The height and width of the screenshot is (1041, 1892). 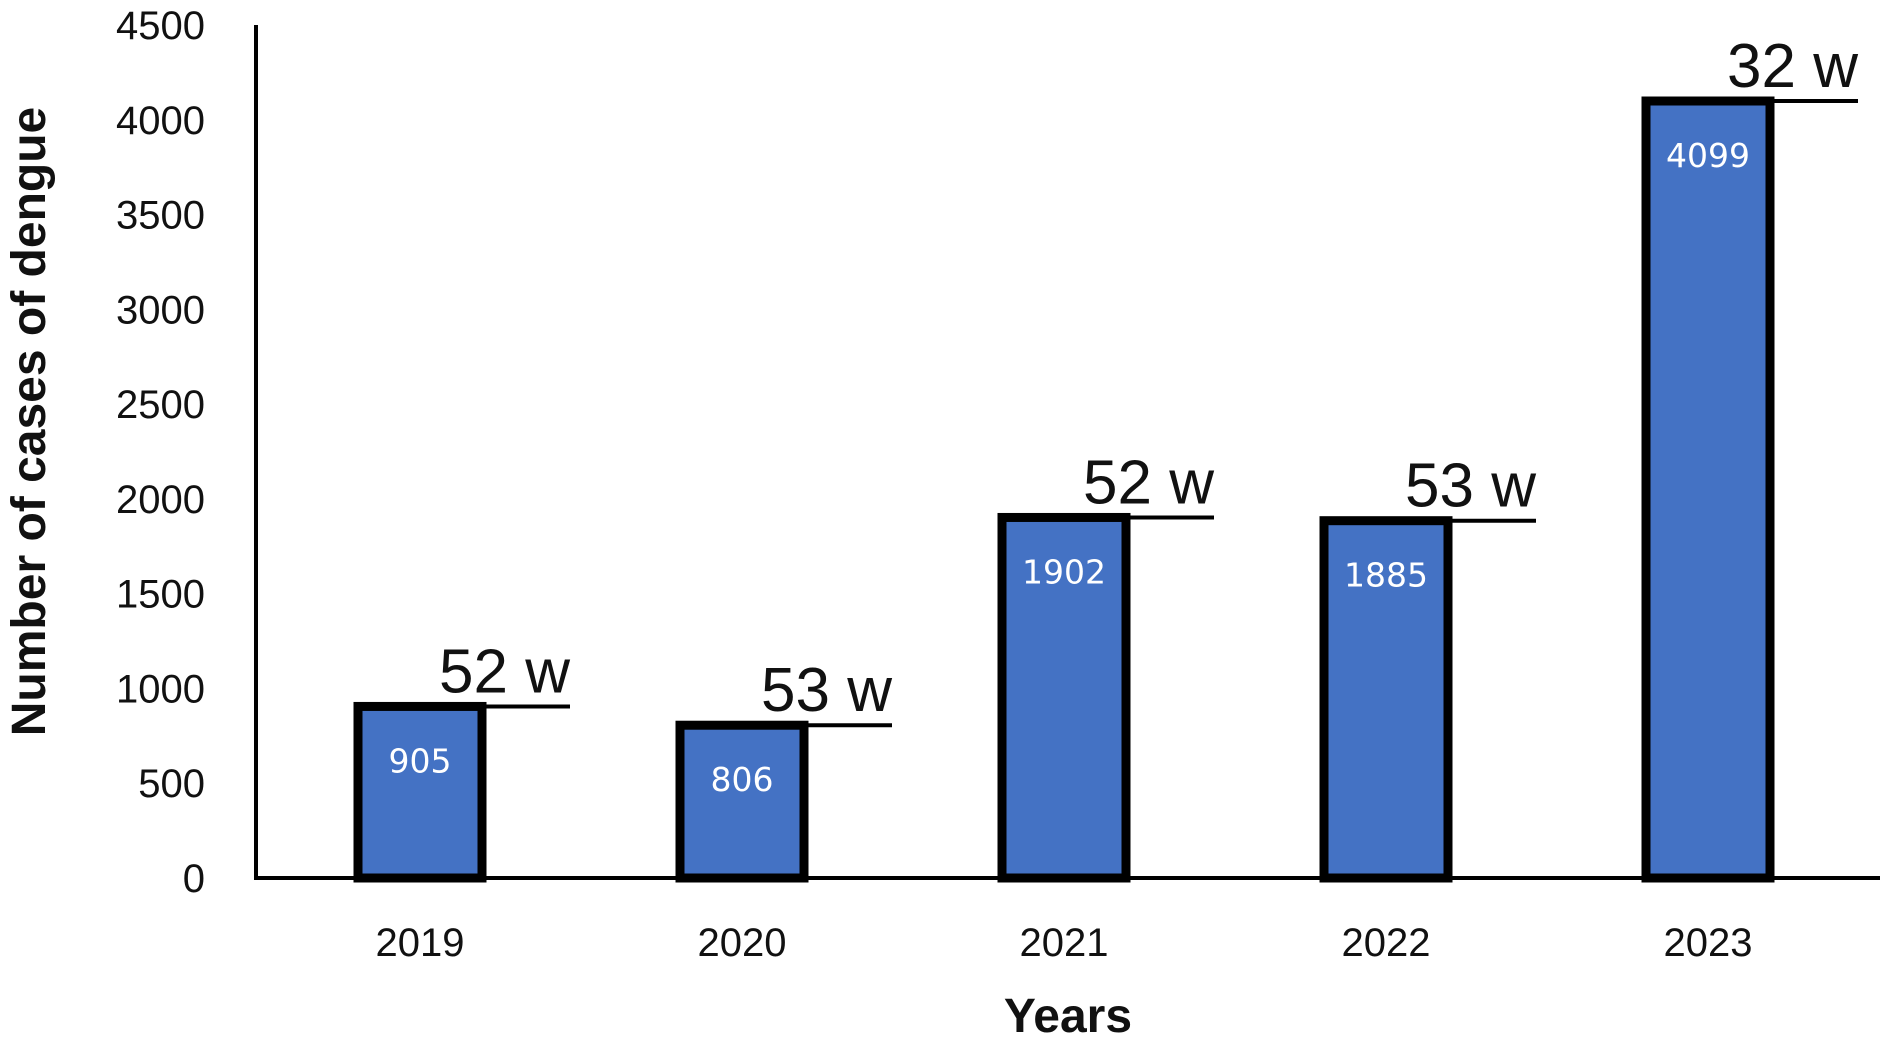 What do you see at coordinates (171, 784) in the screenshot?
I see `y-tick-label: 500` at bounding box center [171, 784].